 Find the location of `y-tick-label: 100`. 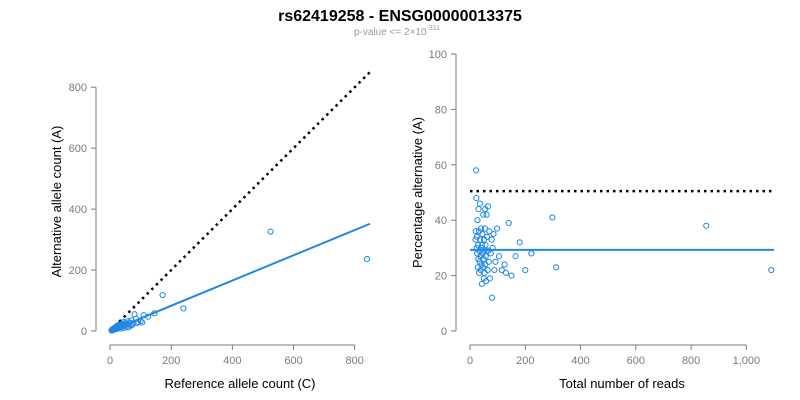

y-tick-label: 100 is located at coordinates (438, 55).